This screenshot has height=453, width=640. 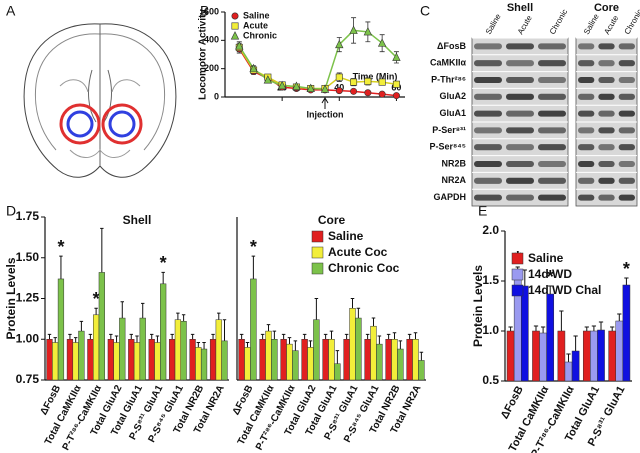 What do you see at coordinates (28, 298) in the screenshot?
I see `y-tick-label: 1.25` at bounding box center [28, 298].